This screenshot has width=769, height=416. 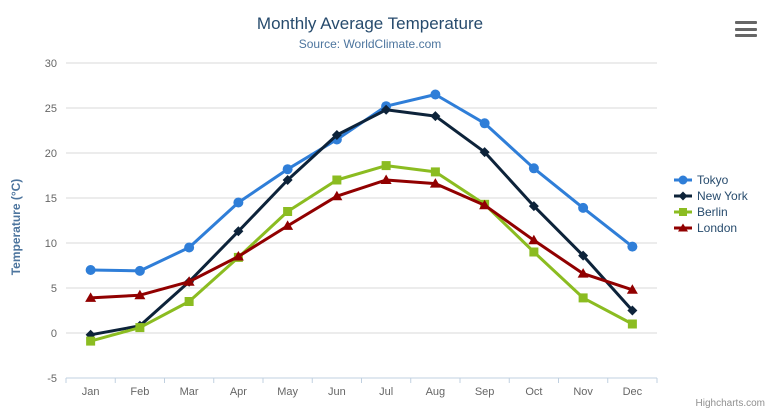 I want to click on legend: Tokyo New York Berlin London, so click(x=711, y=204).